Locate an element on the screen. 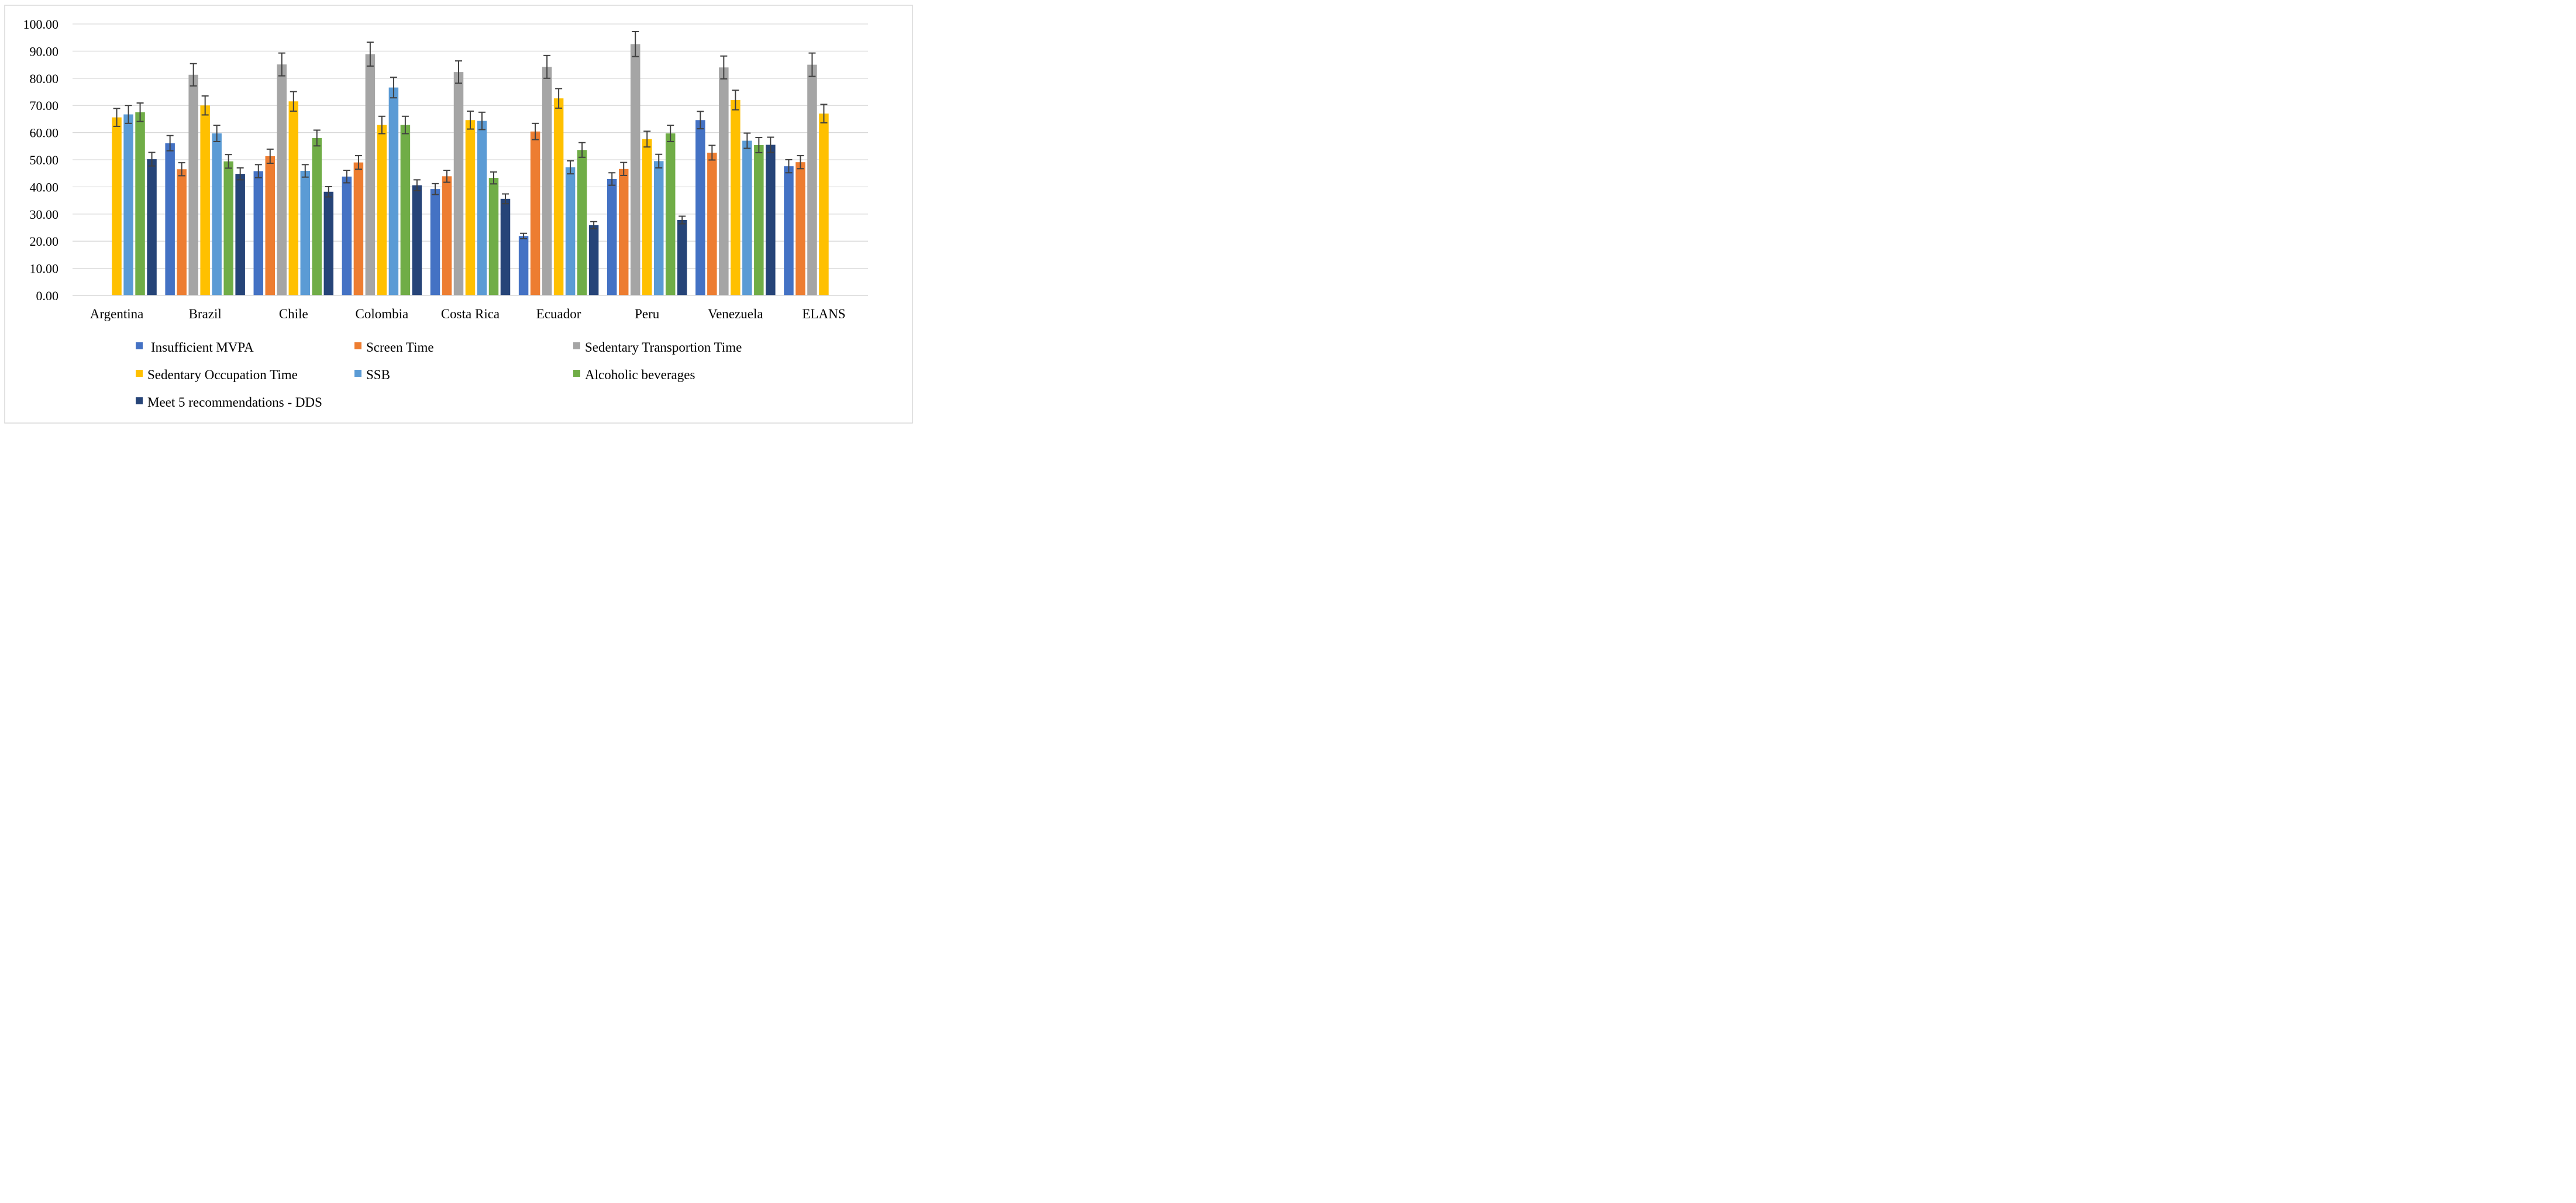  legend-label: Insufficient MVPA is located at coordinates (202, 347).